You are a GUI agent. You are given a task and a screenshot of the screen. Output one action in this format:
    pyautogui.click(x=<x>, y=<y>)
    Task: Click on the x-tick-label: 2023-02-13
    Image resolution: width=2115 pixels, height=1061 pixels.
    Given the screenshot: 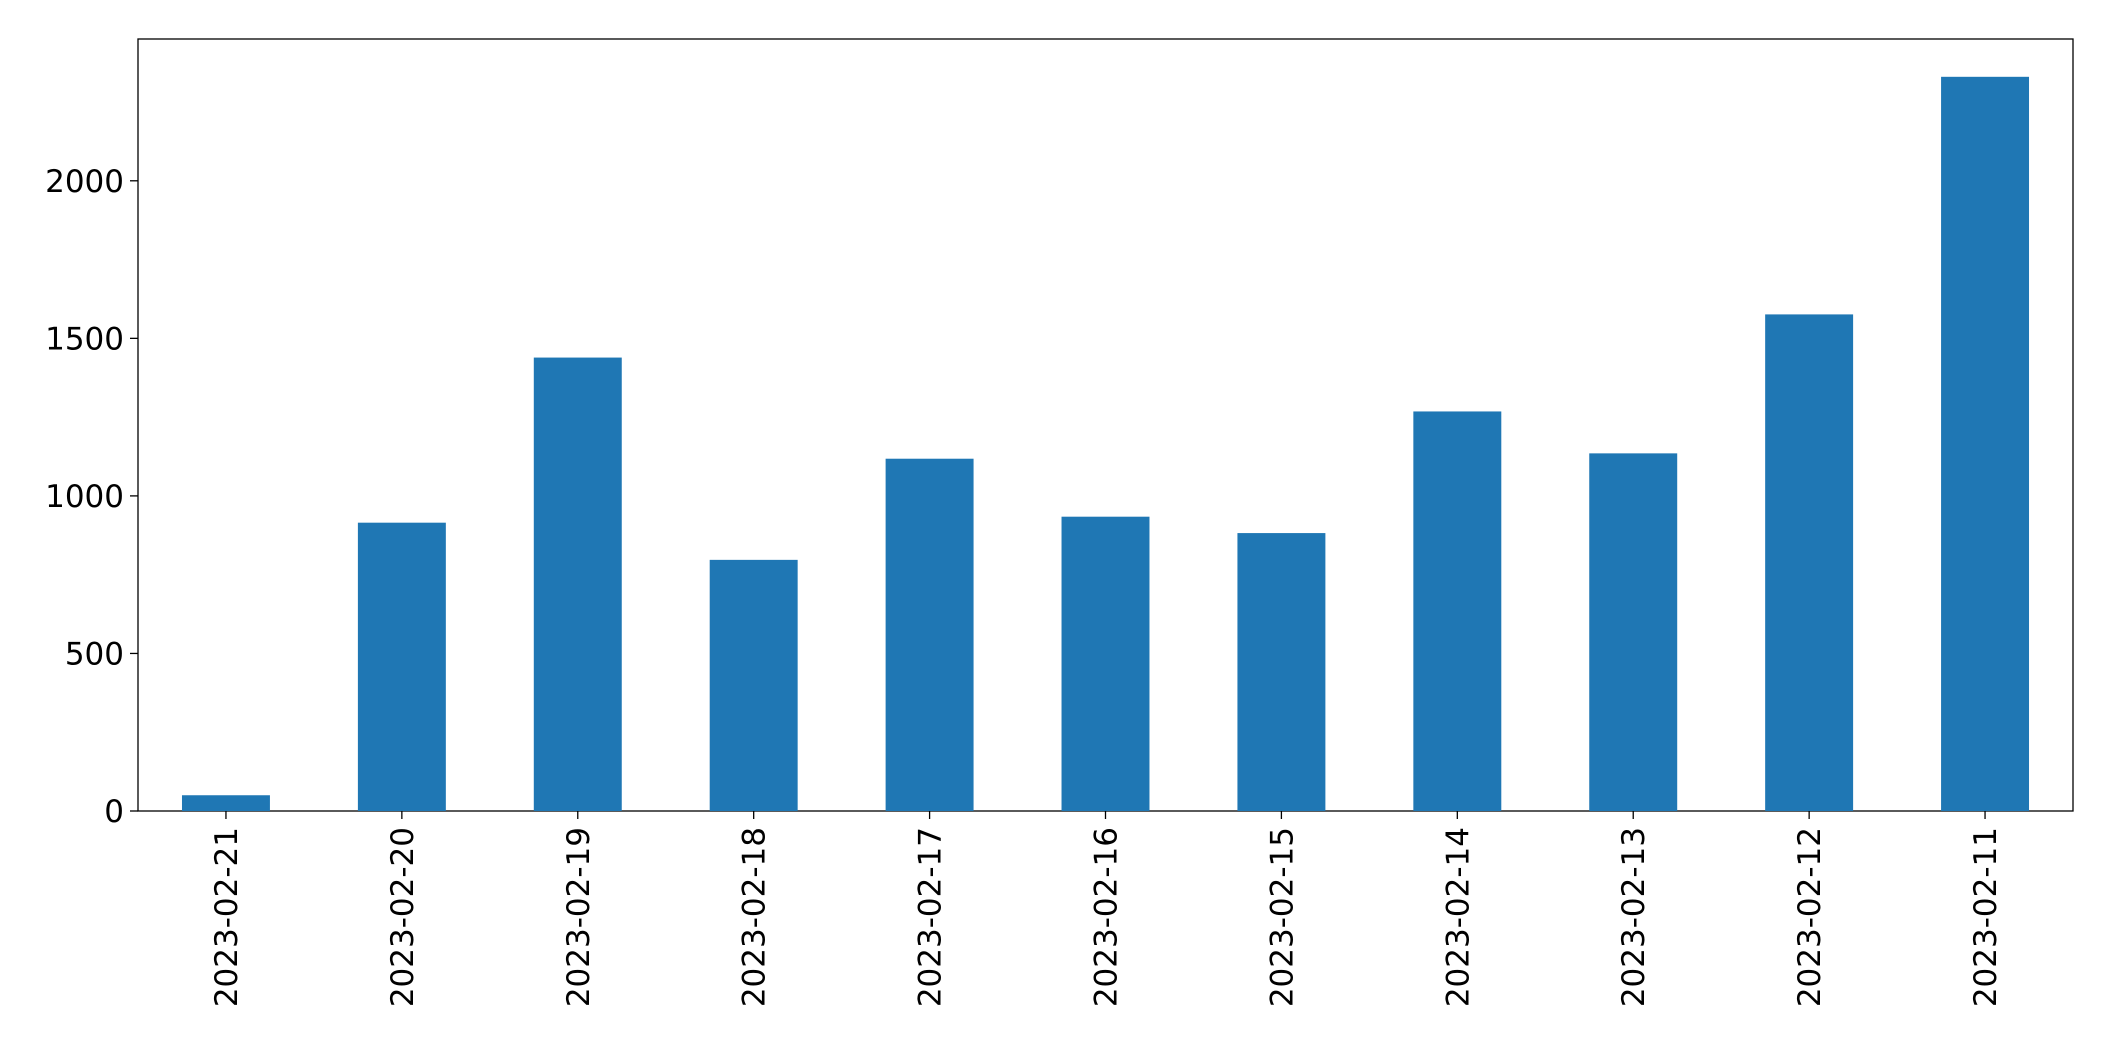 What is the action you would take?
    pyautogui.click(x=1634, y=917)
    